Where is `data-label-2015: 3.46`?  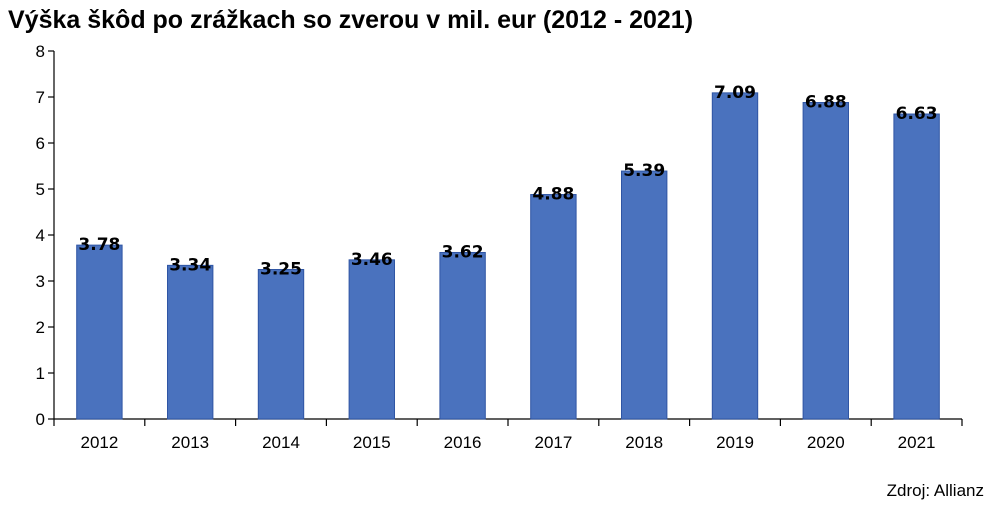 data-label-2015: 3.46 is located at coordinates (372, 260).